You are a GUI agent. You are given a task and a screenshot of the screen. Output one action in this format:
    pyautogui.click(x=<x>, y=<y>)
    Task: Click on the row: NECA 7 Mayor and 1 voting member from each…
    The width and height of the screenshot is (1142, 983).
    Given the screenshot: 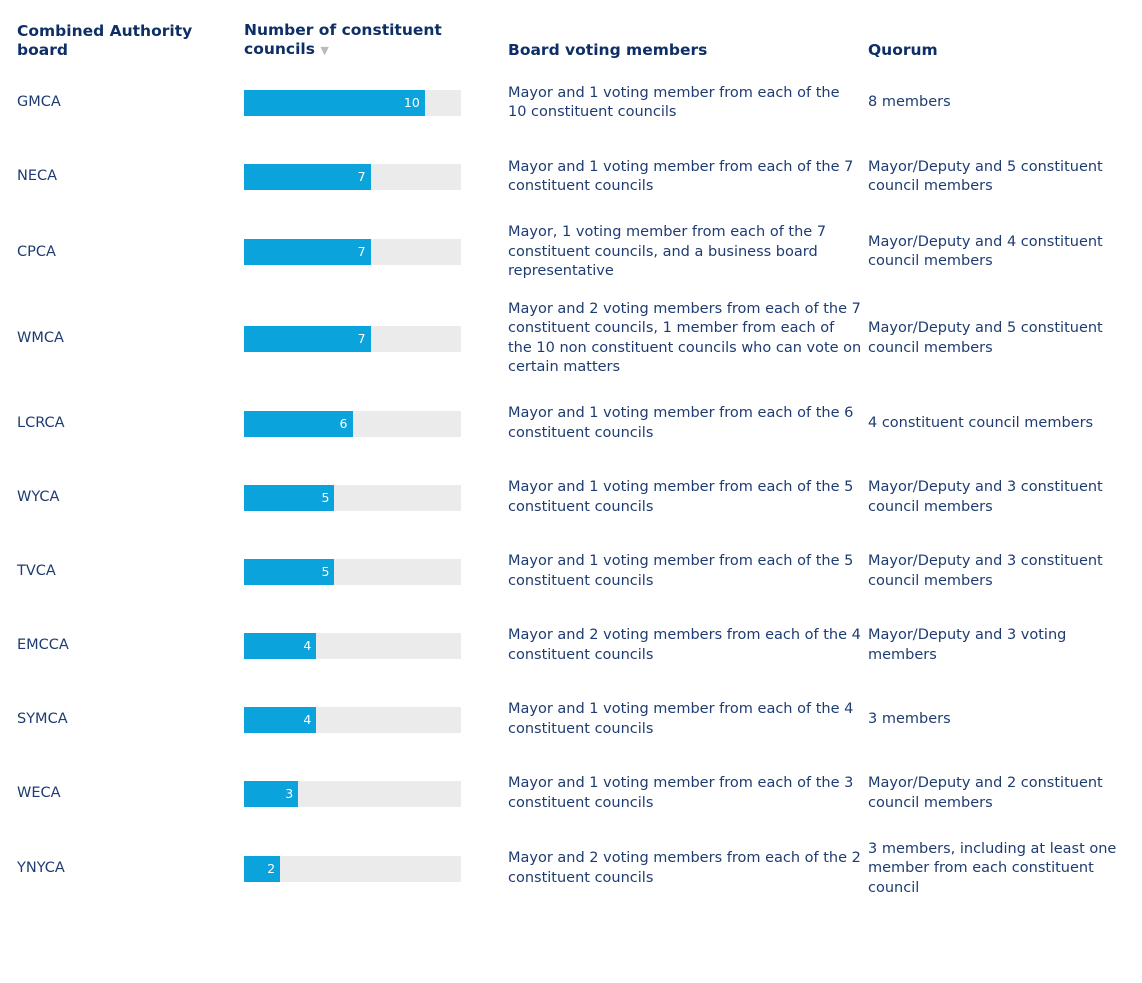 What is the action you would take?
    pyautogui.click(x=571, y=177)
    